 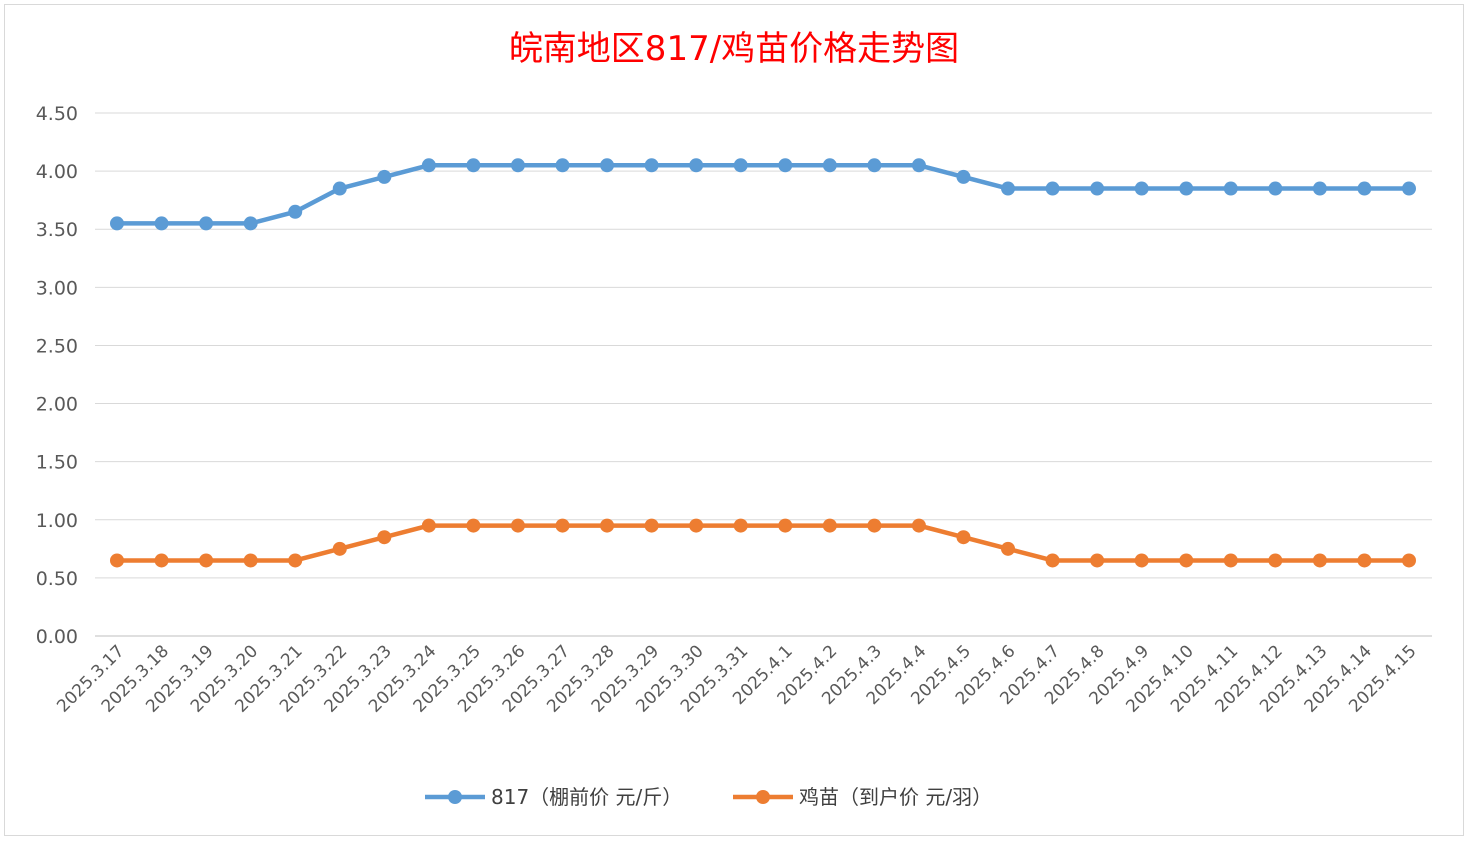 I want to click on legend-item: 鸡苗（到户价 元/羽）, so click(x=862, y=797).